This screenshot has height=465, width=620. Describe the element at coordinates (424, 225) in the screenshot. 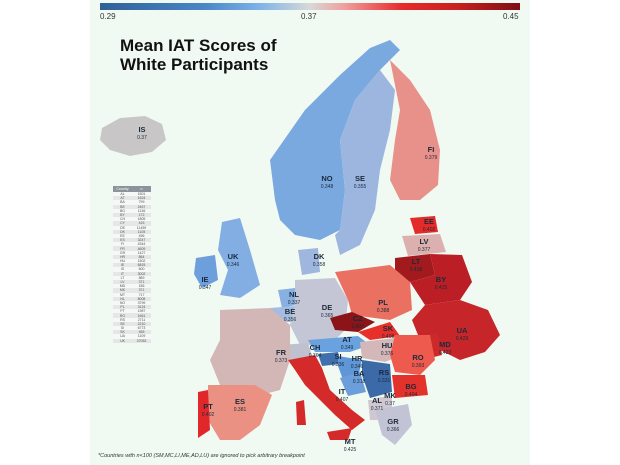

I see `country-EE` at that location.